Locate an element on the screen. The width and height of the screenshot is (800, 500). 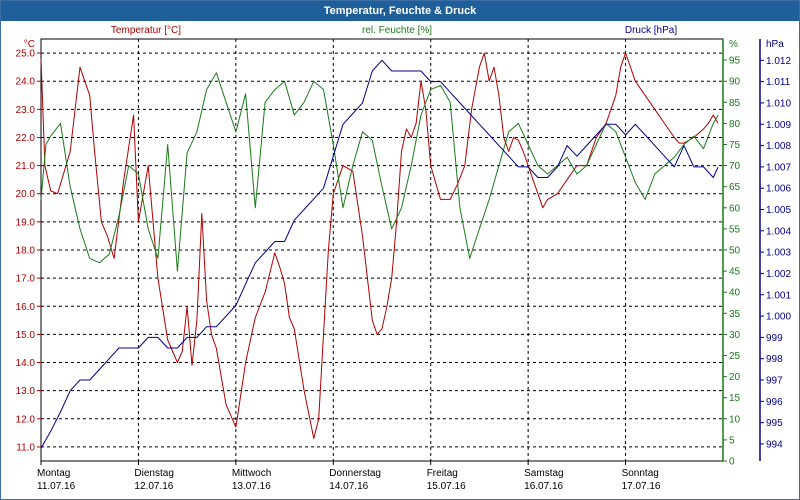
temperature-tick-label: 18.0 is located at coordinates (26, 251).